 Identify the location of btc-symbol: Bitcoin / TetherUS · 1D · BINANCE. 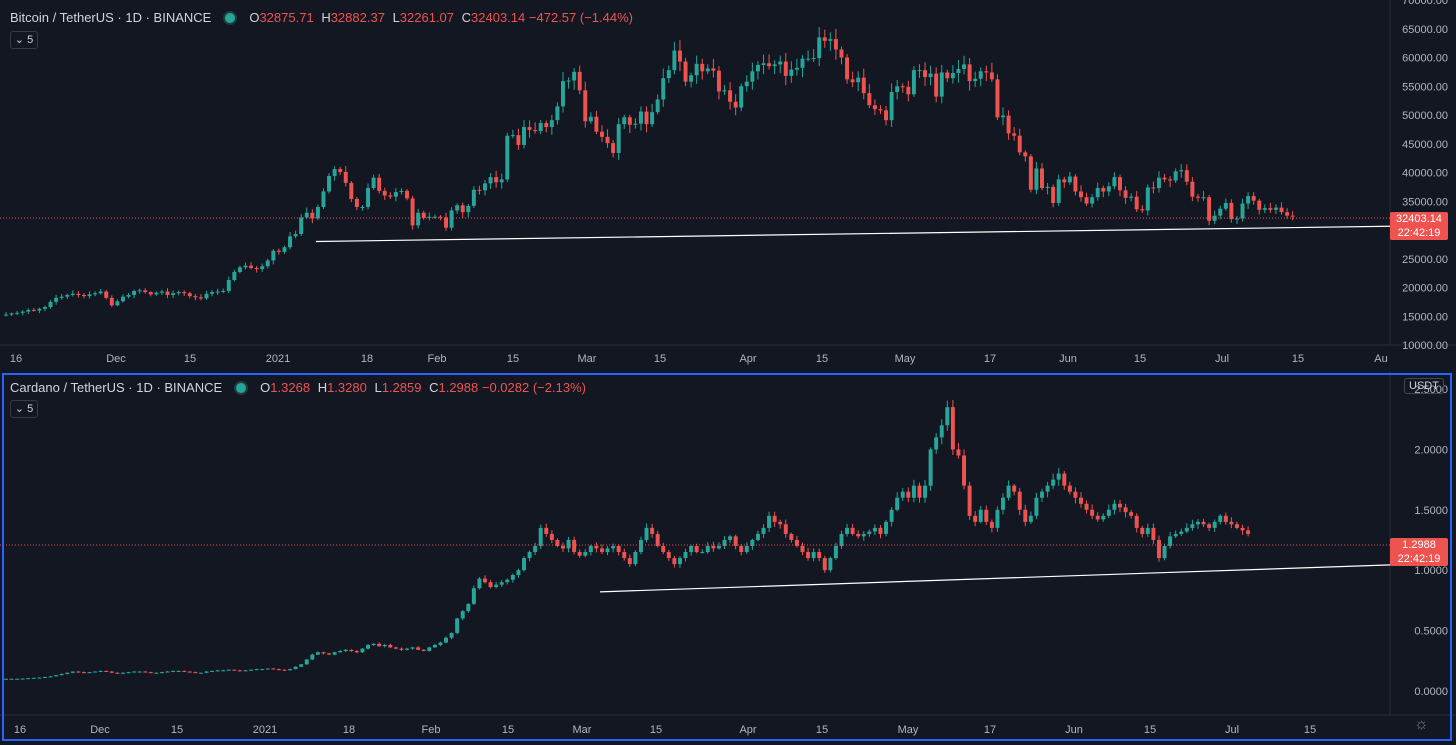
(111, 17).